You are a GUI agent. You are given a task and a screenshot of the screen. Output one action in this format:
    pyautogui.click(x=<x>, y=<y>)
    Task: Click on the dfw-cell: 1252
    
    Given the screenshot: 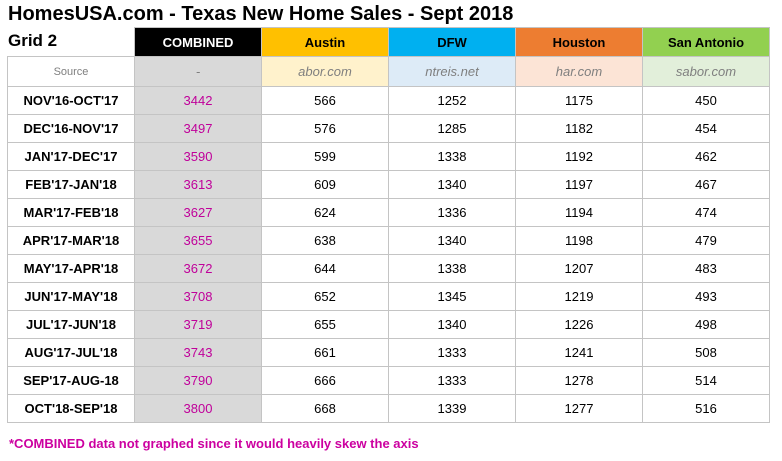 What is the action you would take?
    pyautogui.click(x=452, y=100)
    